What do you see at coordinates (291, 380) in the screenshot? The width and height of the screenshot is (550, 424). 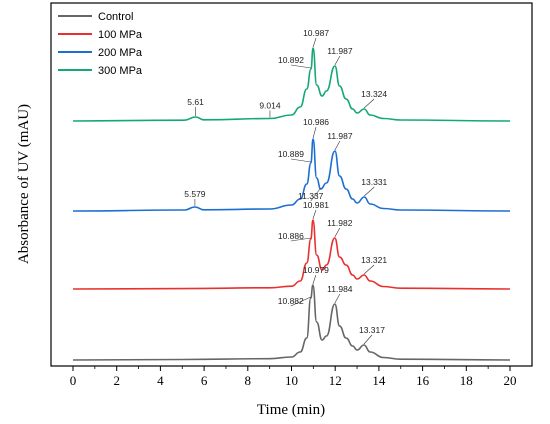 I see `x-tick-label: 10` at bounding box center [291, 380].